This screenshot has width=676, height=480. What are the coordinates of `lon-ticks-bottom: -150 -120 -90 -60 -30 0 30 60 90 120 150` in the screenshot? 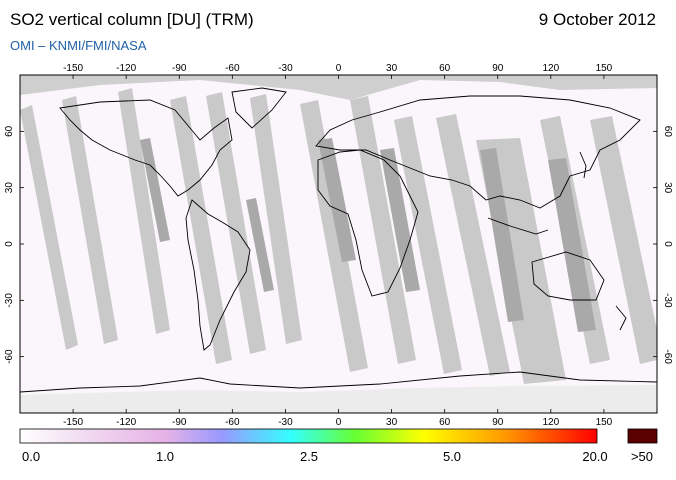 It's located at (338, 418).